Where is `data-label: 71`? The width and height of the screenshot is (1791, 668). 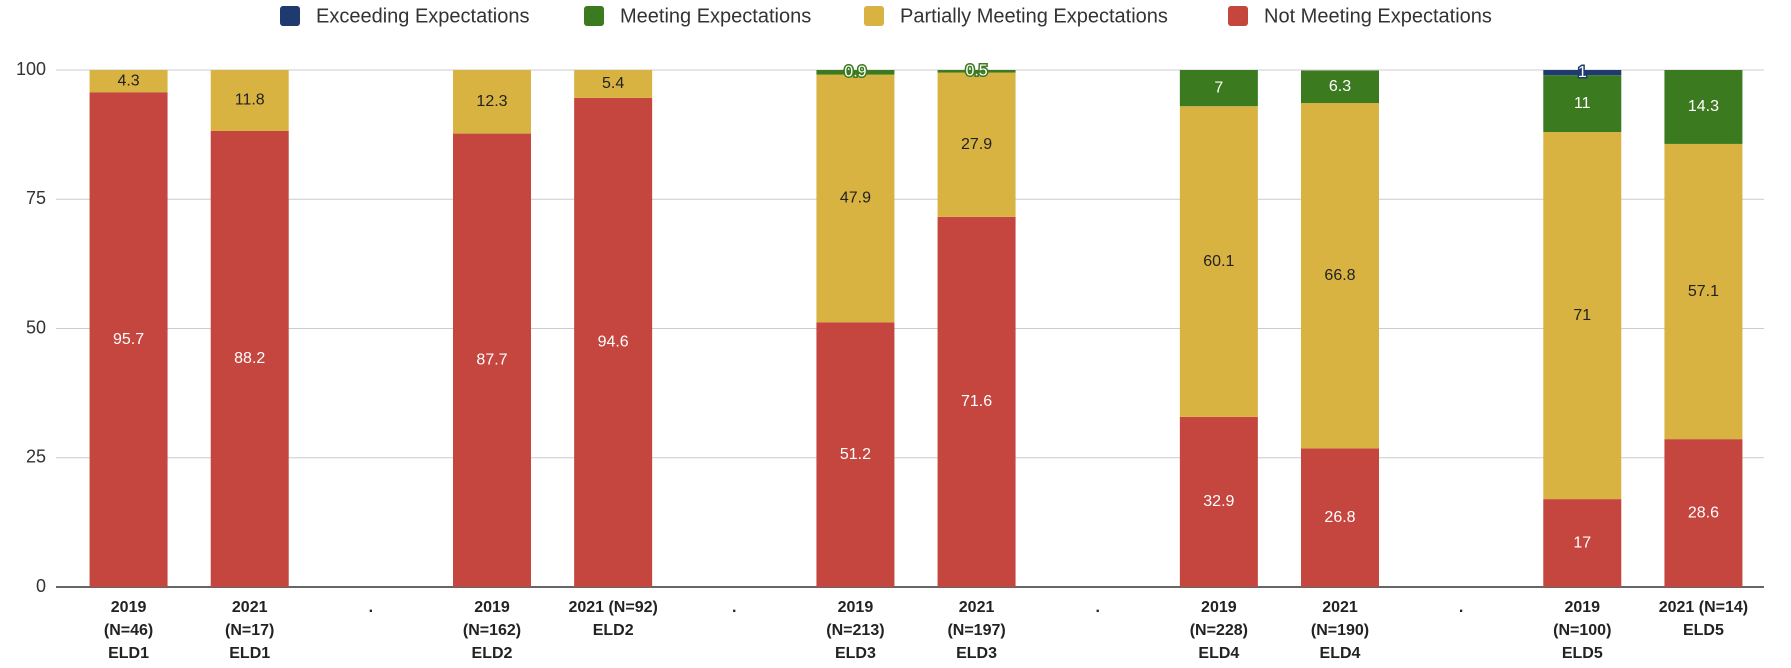
data-label: 71 is located at coordinates (1582, 315).